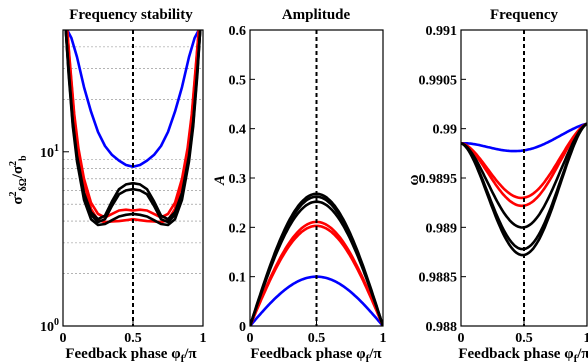 This screenshot has width=588, height=363. I want to click on y-tick-label: 0.9895, so click(438, 179).